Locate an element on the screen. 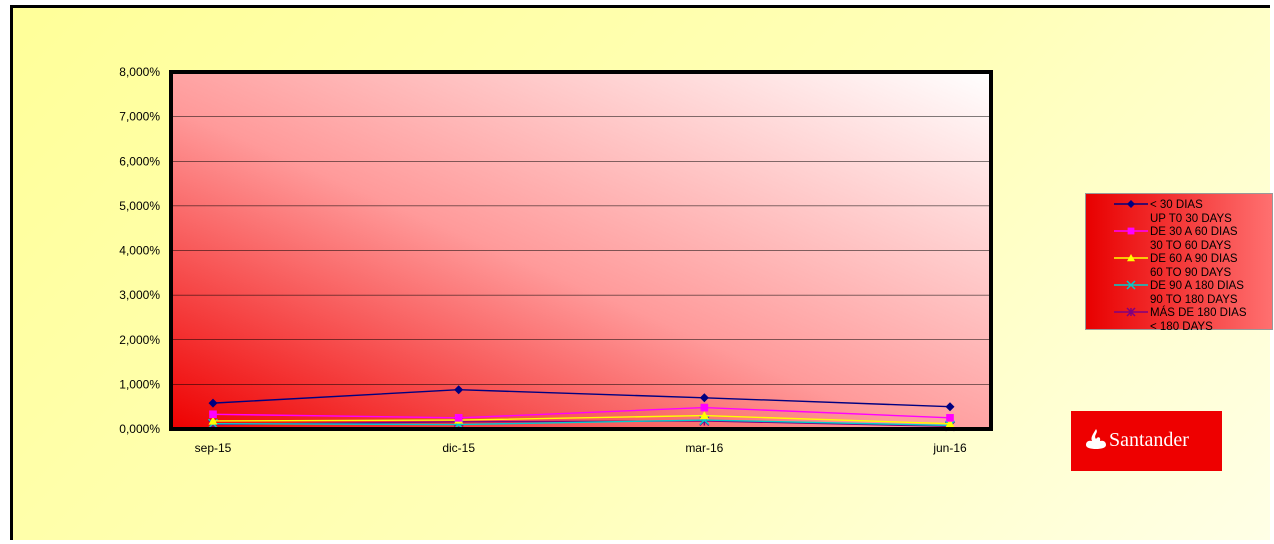  y-tick-label: 0,000% is located at coordinates (139, 429).